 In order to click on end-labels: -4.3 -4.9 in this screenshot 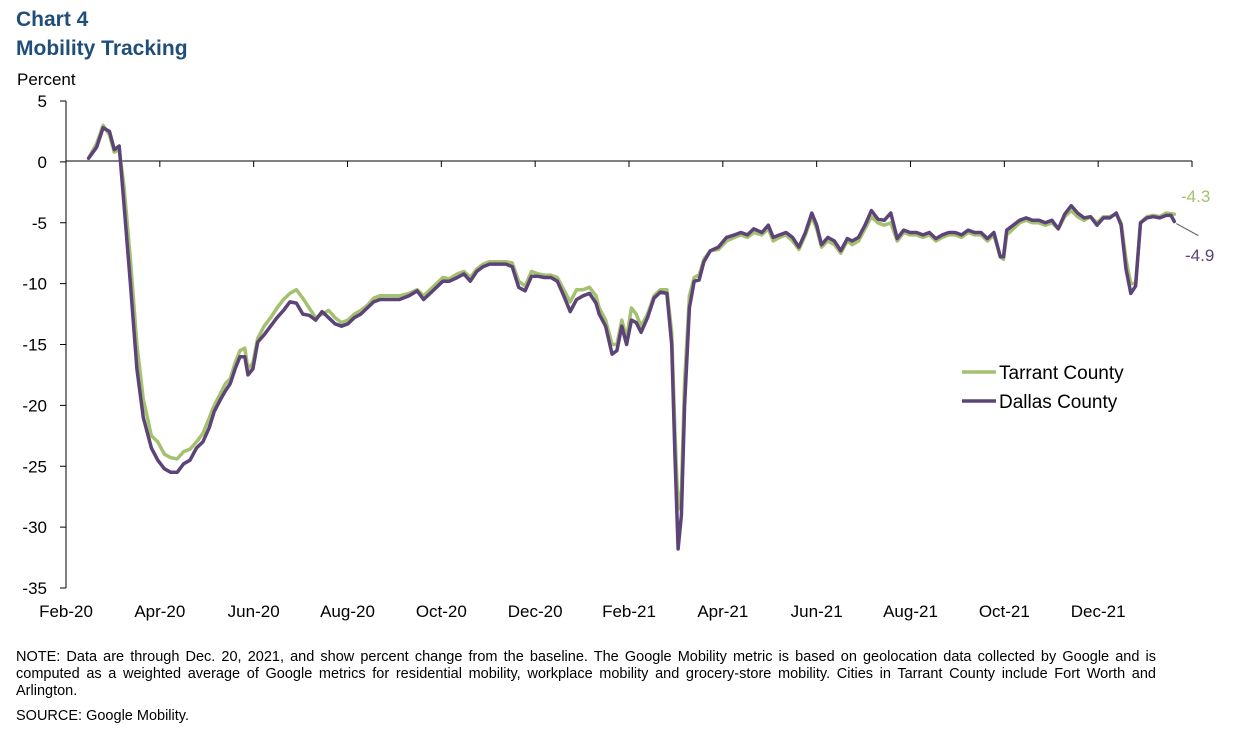, I will do `click(1195, 226)`.